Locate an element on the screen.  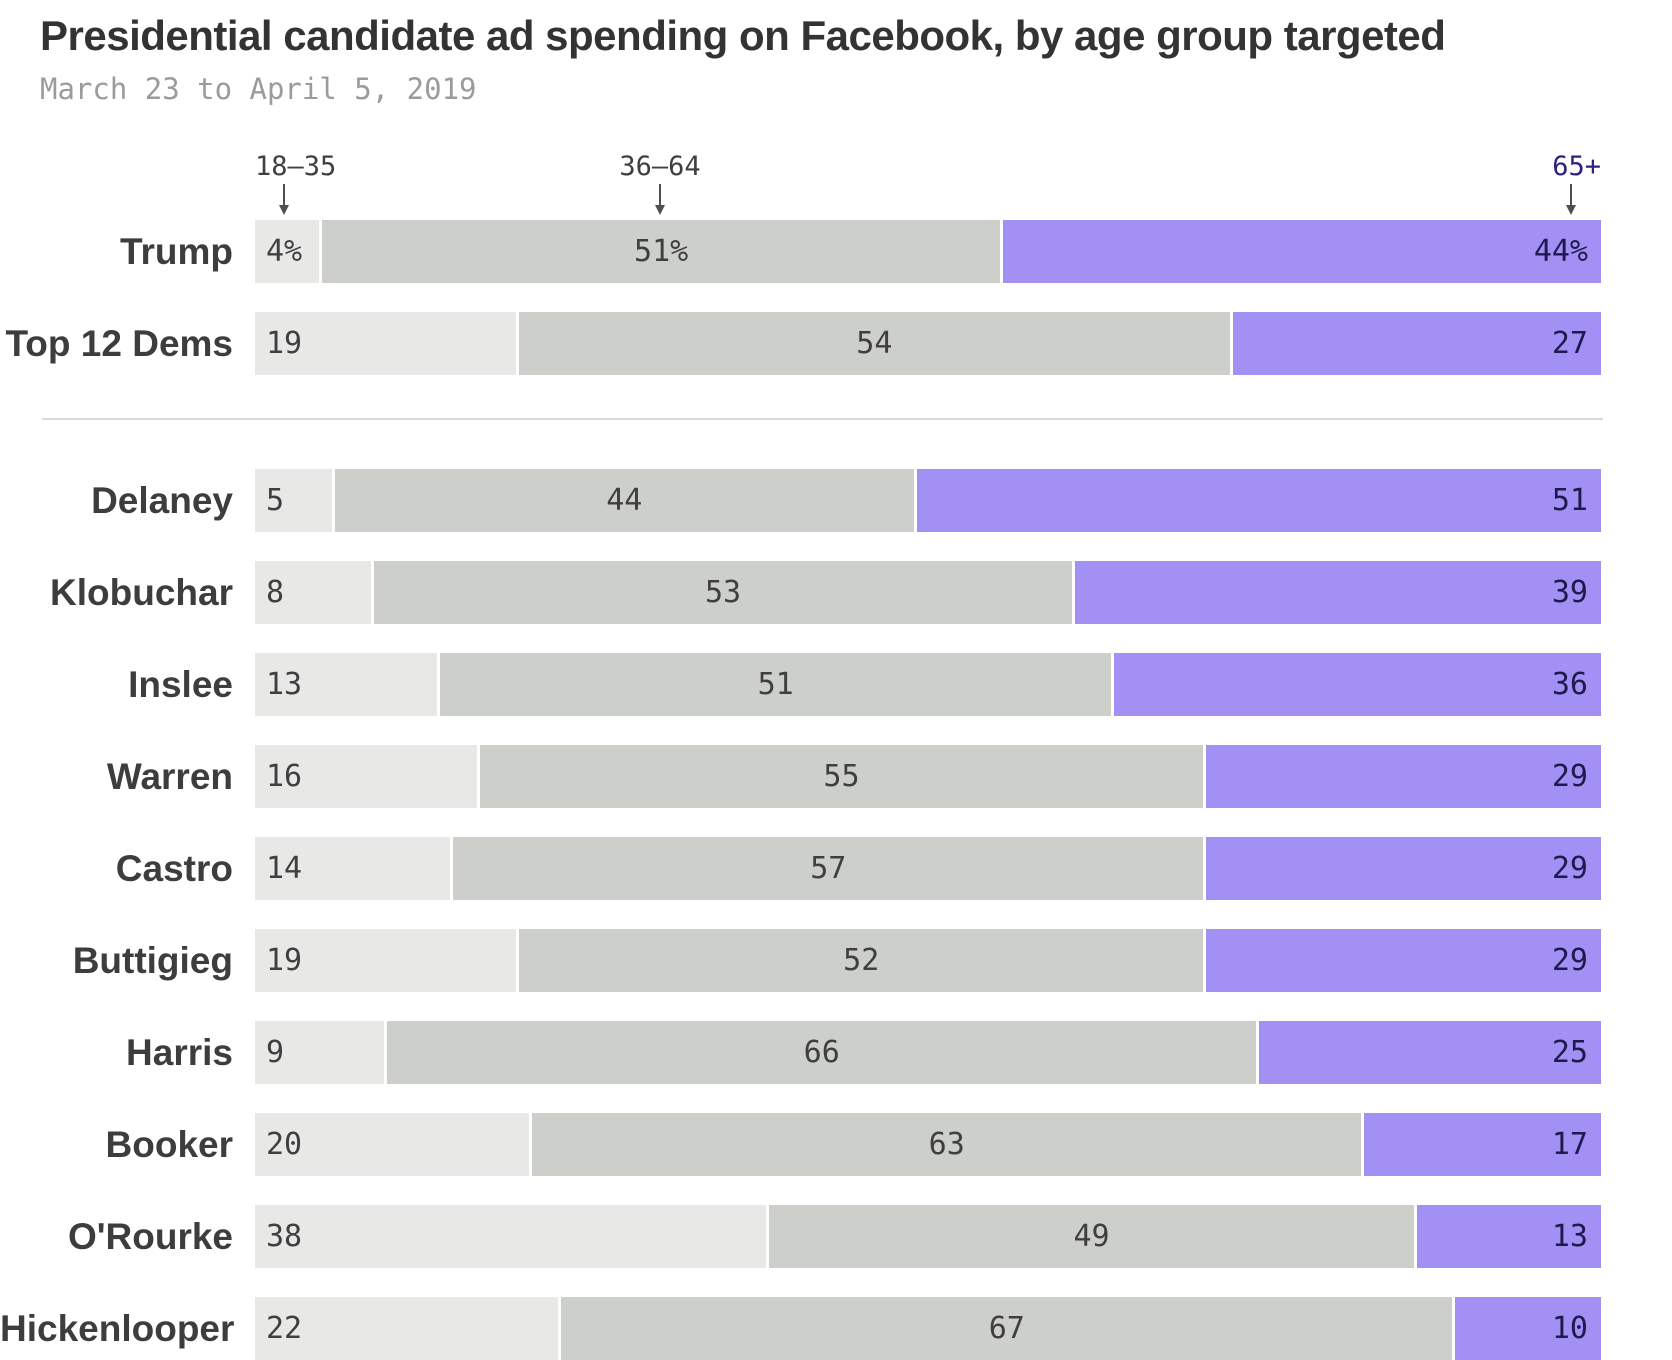
segment-18-35: 4% is located at coordinates (287, 251).